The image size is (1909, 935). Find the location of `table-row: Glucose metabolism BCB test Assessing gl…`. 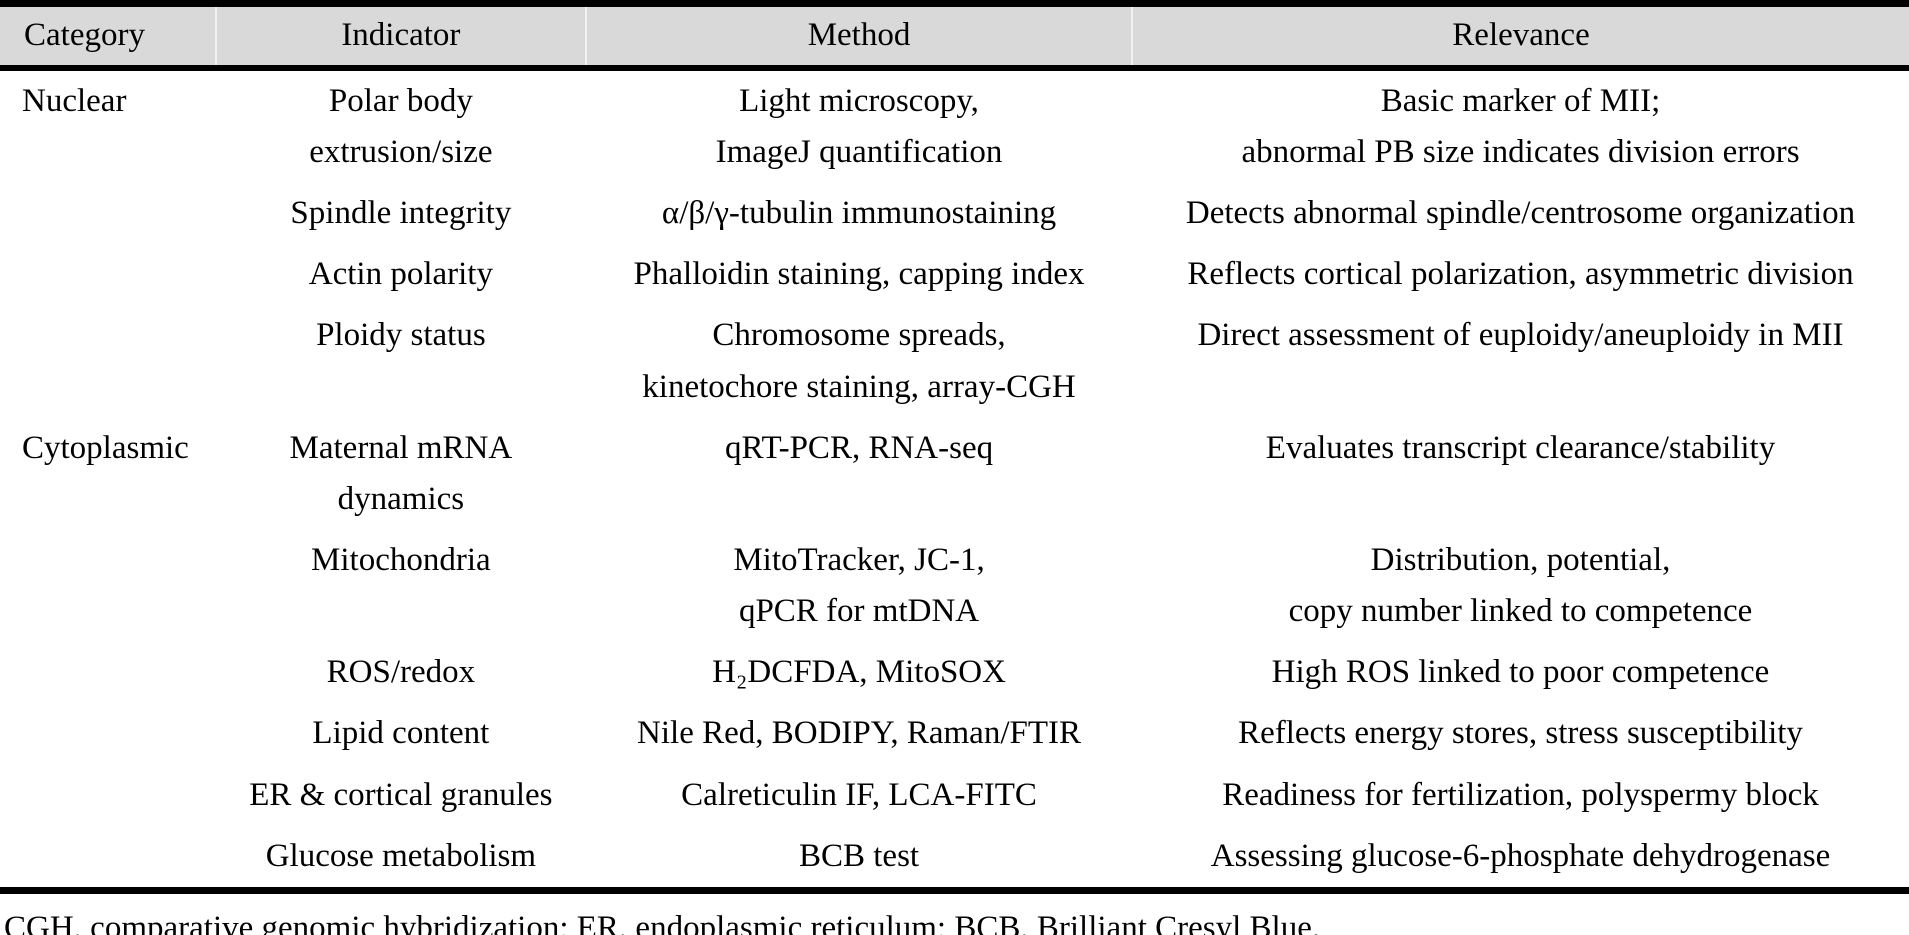

table-row: Glucose metabolism BCB test Assessing gl… is located at coordinates (954, 858).